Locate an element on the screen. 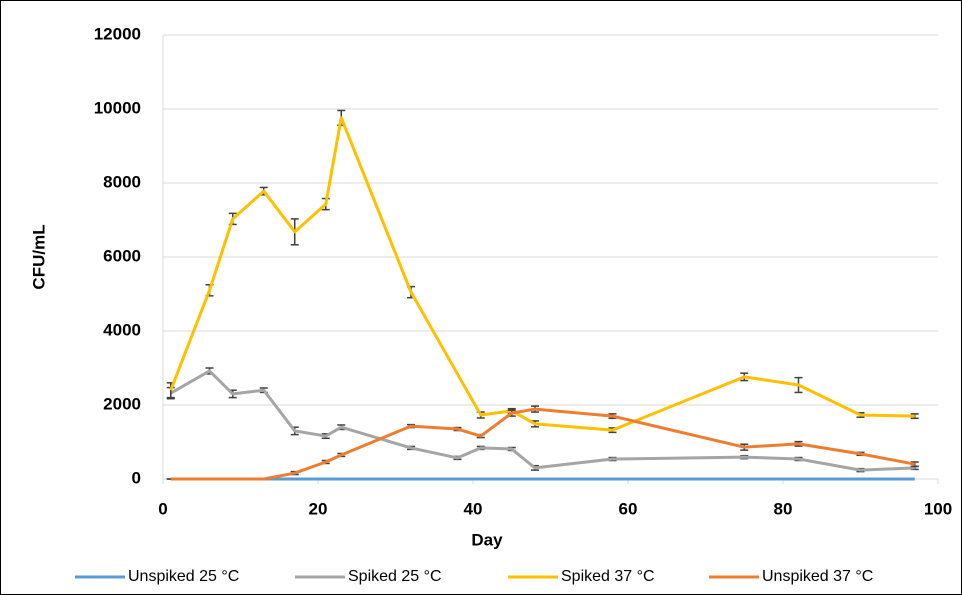 The image size is (962, 595). x-axis-label: Day is located at coordinates (487, 539).